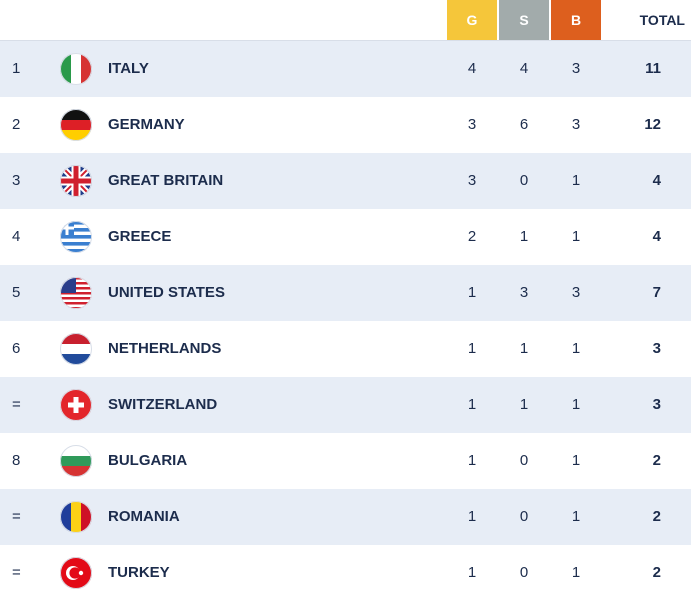 Image resolution: width=691 pixels, height=600 pixels. What do you see at coordinates (652, 124) in the screenshot?
I see `total-count: 12` at bounding box center [652, 124].